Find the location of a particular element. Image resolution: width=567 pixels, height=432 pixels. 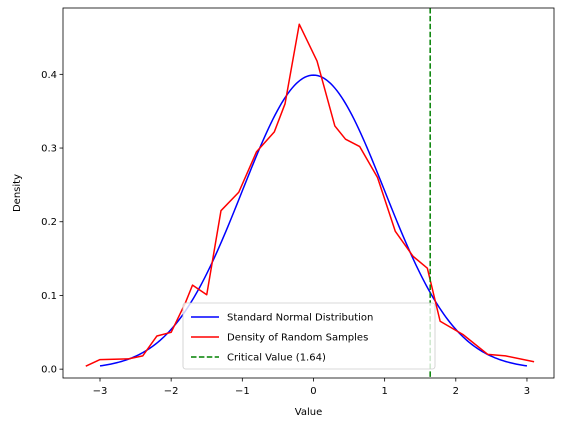

legend-label: Critical Value (1.64) is located at coordinates (276, 358).